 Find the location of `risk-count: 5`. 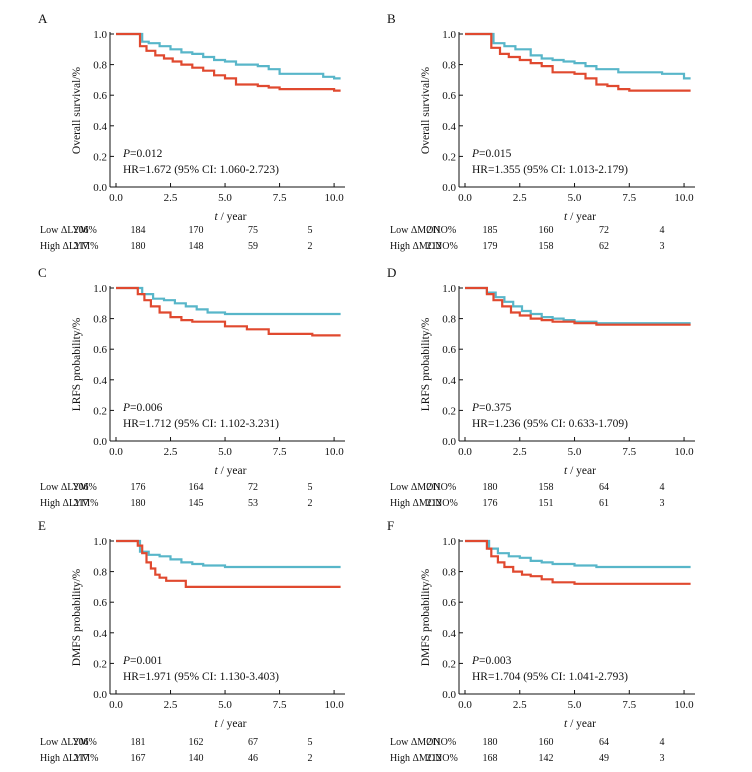

risk-count: 5 is located at coordinates (310, 230).